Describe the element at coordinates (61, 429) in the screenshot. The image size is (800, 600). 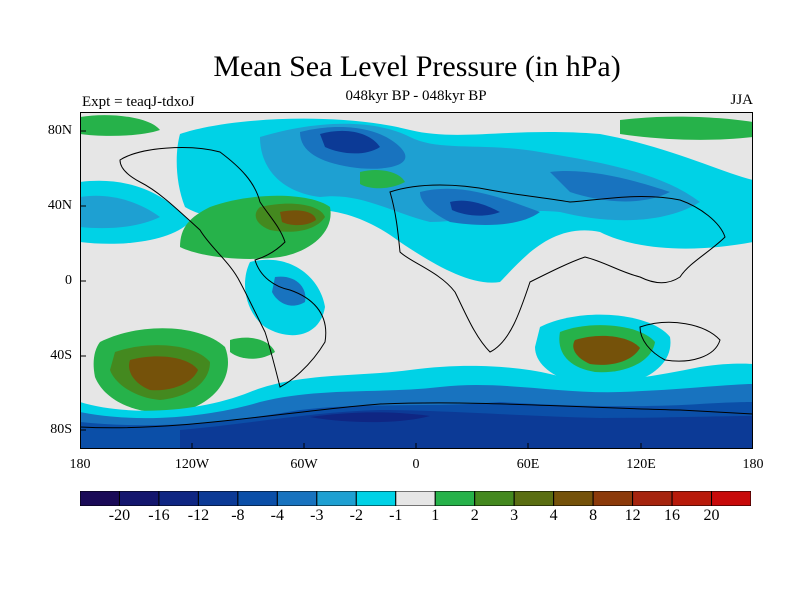
I see `lat-label: 80S` at that location.